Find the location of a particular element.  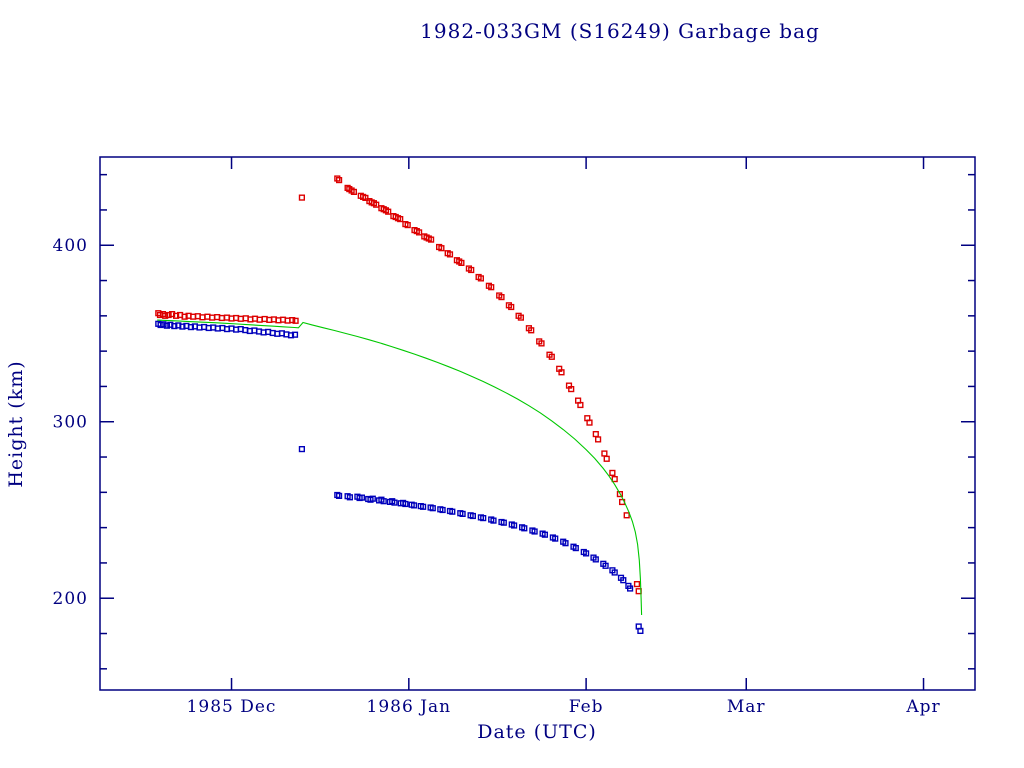

y-tick-label: 400 is located at coordinates (70, 246).